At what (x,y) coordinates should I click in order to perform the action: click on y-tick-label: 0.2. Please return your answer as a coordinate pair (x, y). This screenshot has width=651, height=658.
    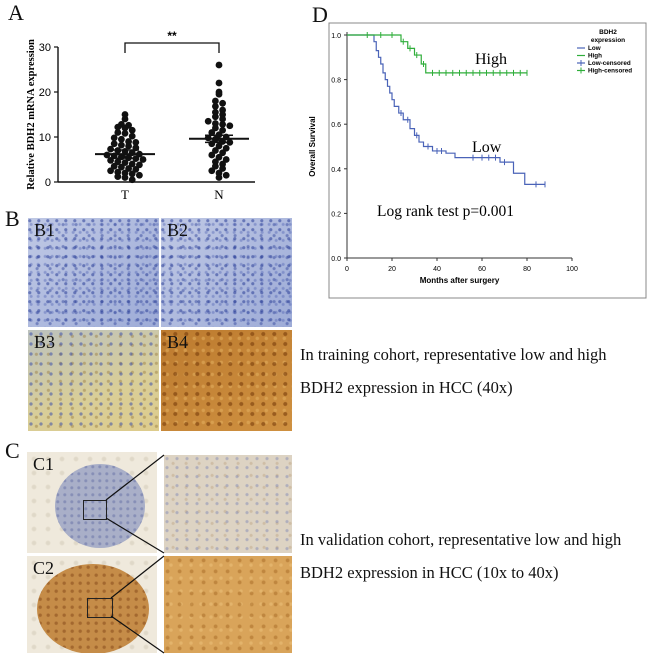
    Looking at the image, I should click on (336, 214).